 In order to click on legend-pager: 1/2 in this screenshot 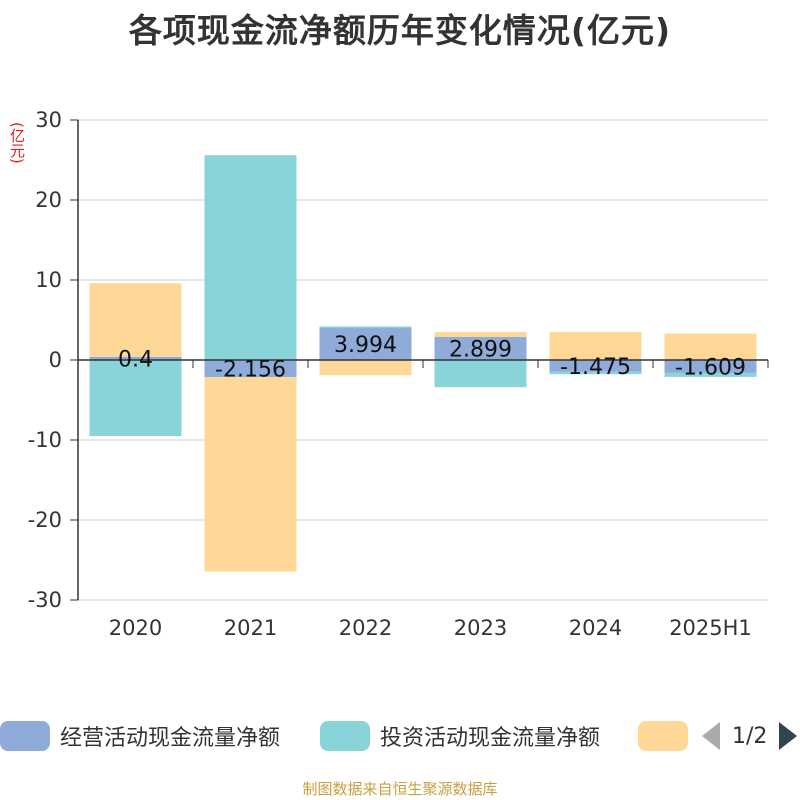, I will do `click(750, 736)`.